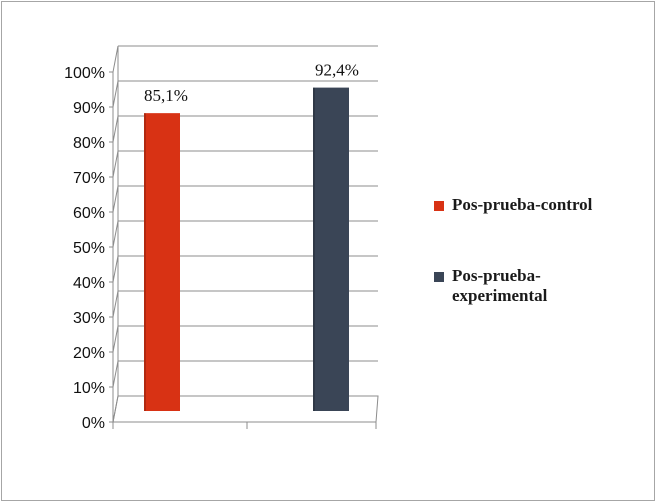 The height and width of the screenshot is (504, 658). I want to click on bar-control, so click(162, 262).